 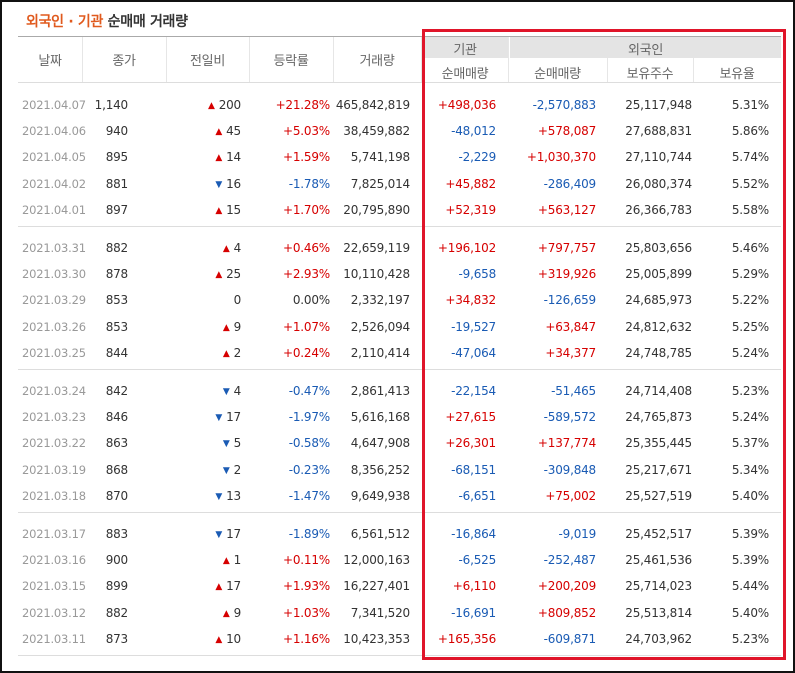 I want to click on row-institution-net: -16,864, so click(x=473, y=534).